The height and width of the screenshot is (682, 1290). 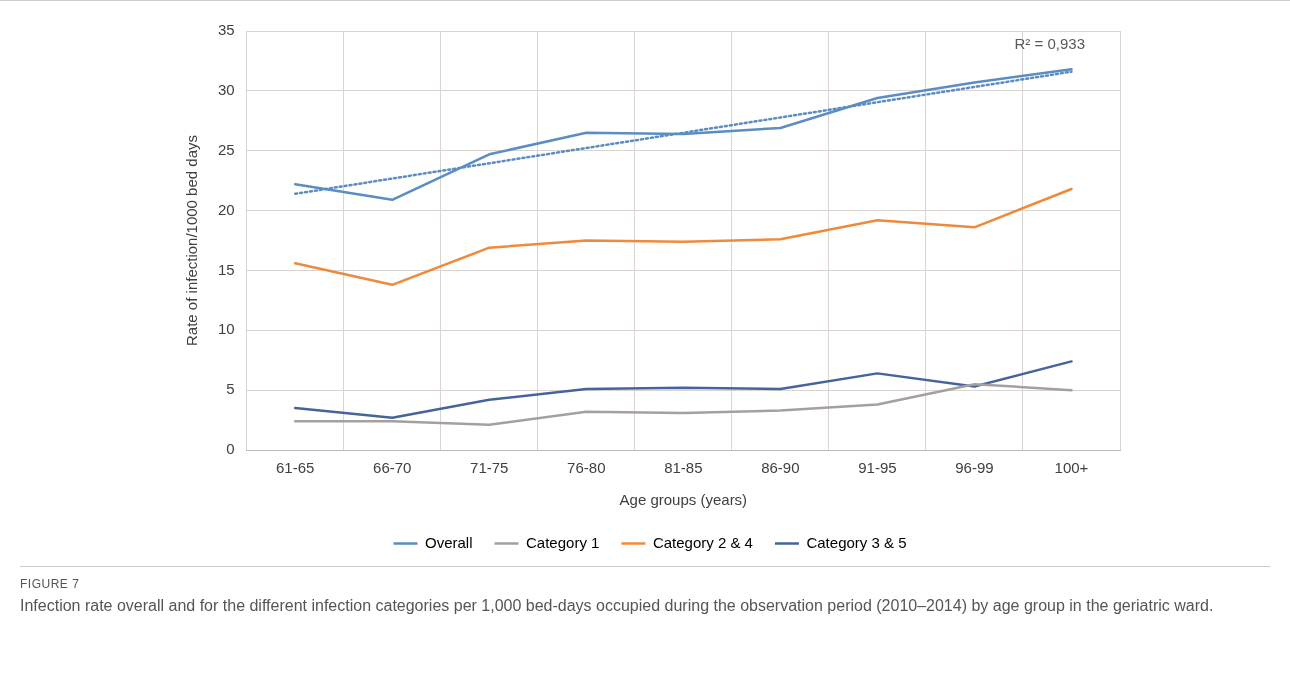 What do you see at coordinates (226, 30) in the screenshot?
I see `y-tick-label: 35` at bounding box center [226, 30].